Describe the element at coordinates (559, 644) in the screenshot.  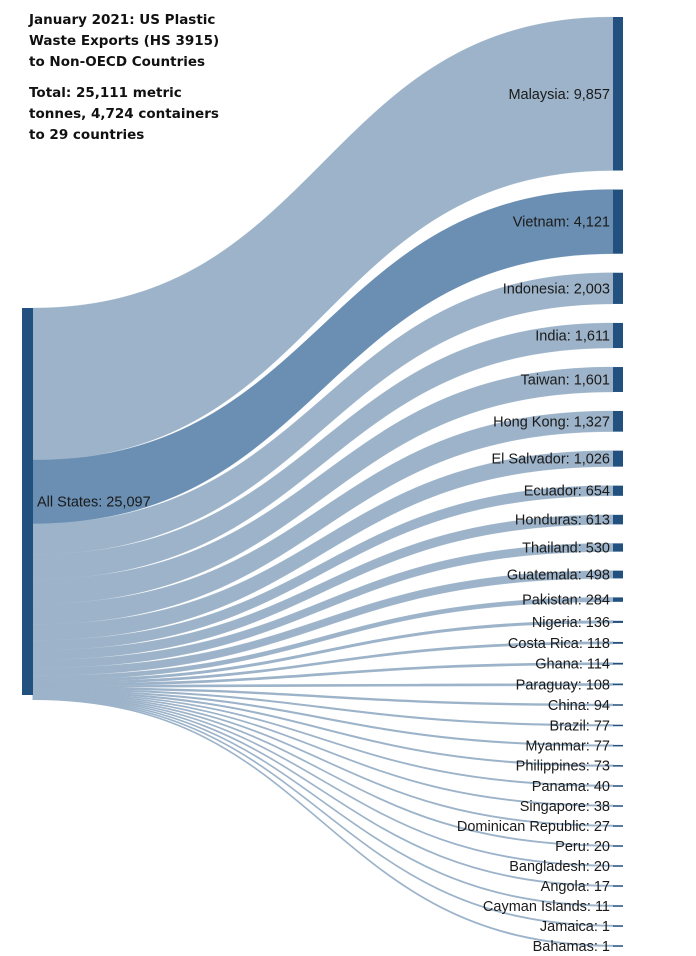
I see `target-label-costa-rica: Costa Rica: 118` at that location.